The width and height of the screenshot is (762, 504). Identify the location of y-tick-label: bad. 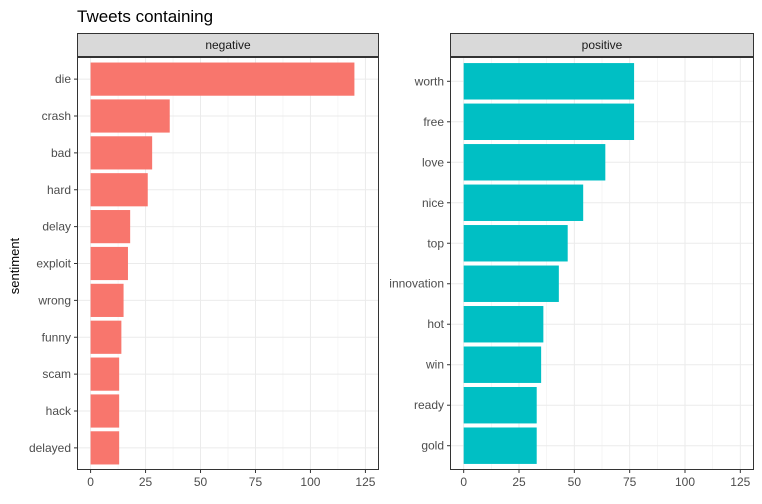
(61, 153).